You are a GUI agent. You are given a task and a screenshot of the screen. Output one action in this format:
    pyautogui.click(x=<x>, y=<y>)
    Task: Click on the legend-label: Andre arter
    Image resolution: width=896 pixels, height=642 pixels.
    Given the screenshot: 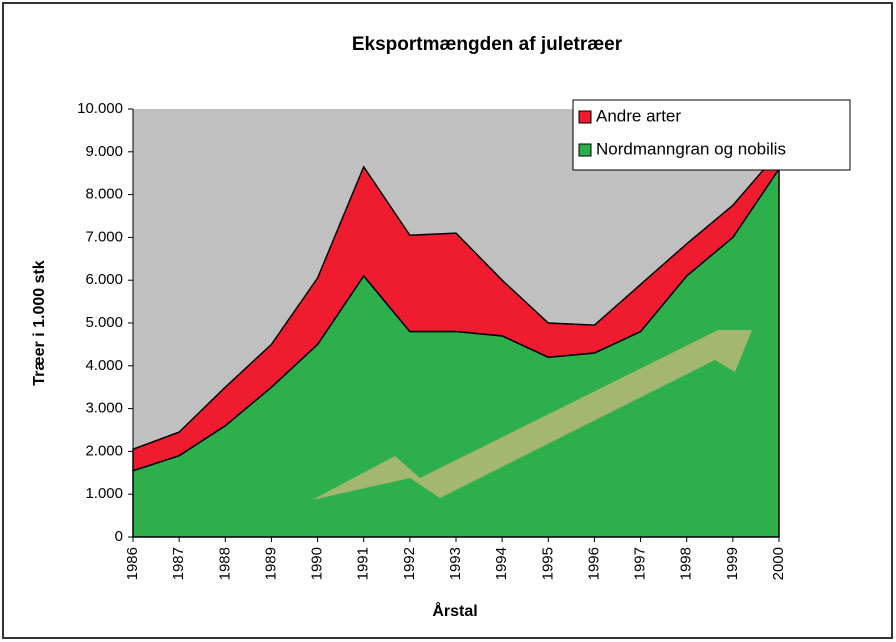 What is the action you would take?
    pyautogui.click(x=638, y=115)
    